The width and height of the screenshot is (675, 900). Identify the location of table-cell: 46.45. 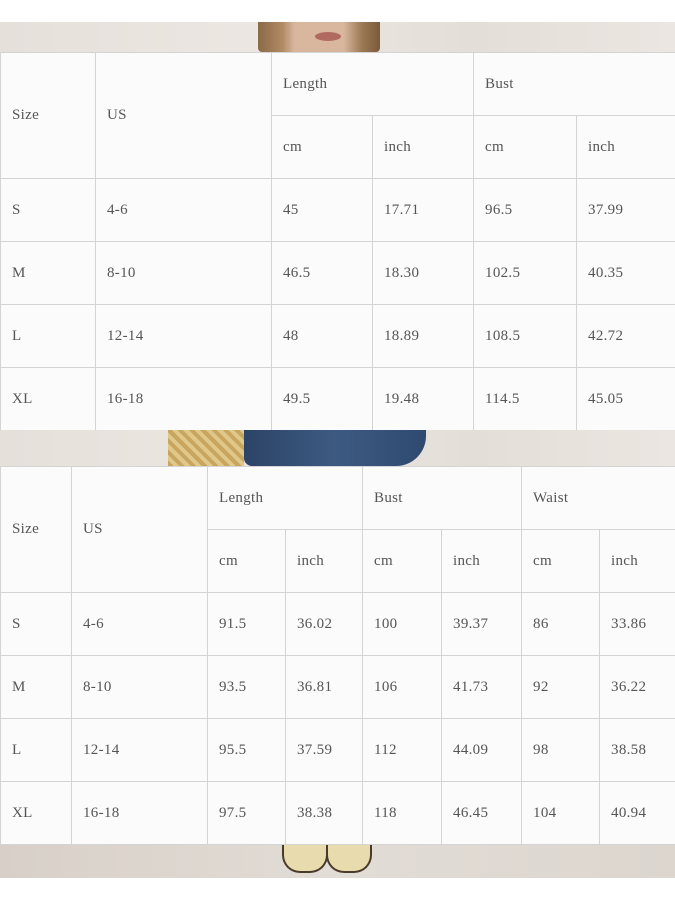
(482, 813).